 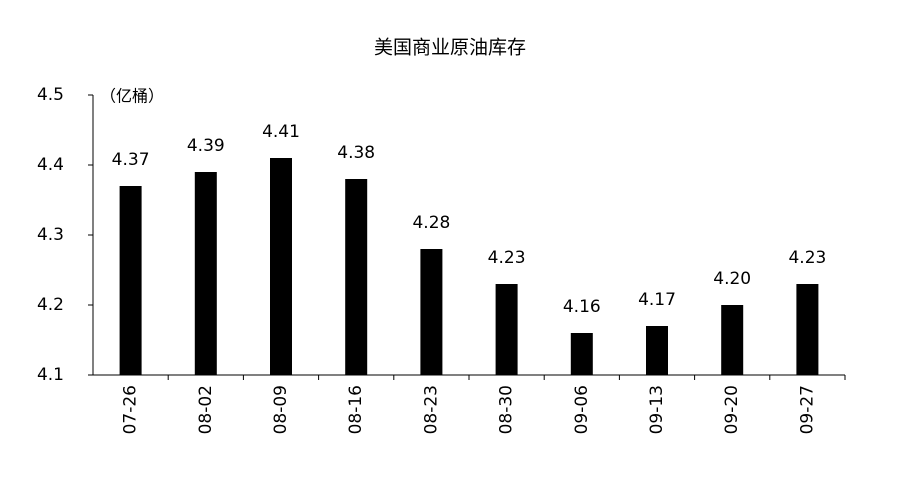 I want to click on x-tick-label: 08-30, so click(x=507, y=409).